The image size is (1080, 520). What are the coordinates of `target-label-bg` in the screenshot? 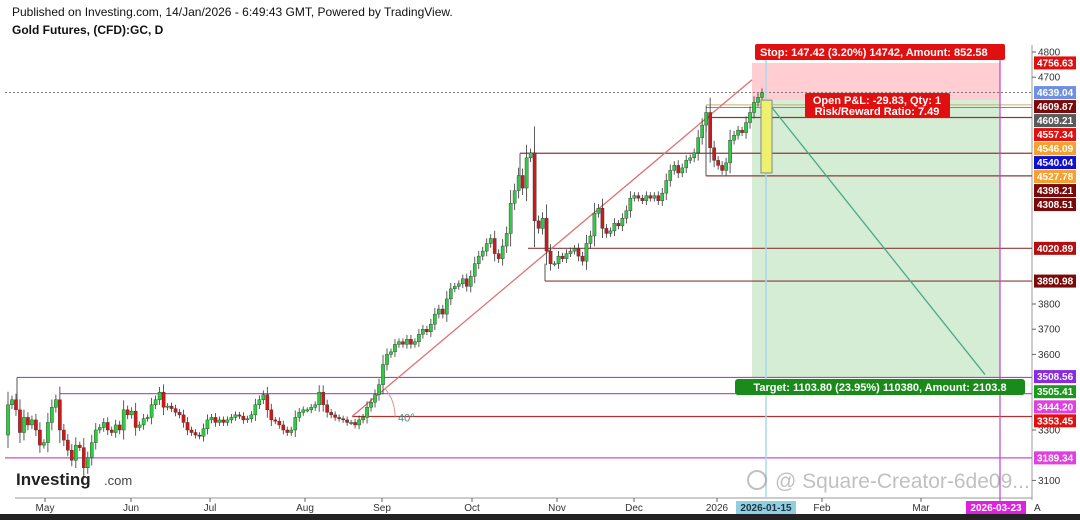 It's located at (880, 387).